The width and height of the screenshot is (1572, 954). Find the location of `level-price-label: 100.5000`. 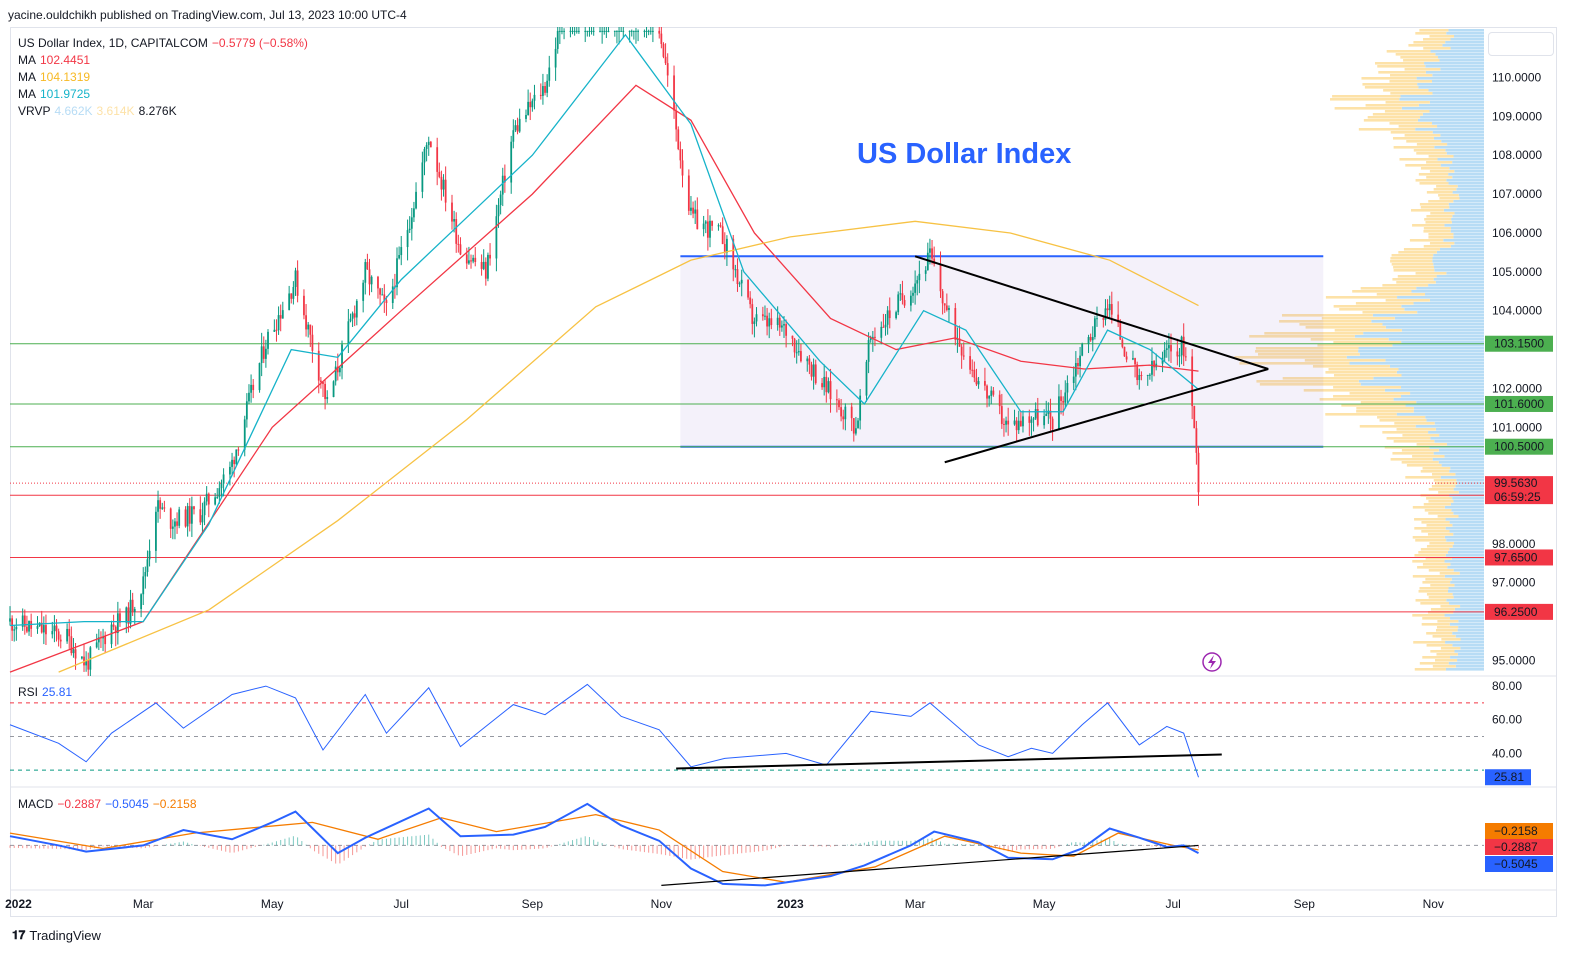

level-price-label: 100.5000 is located at coordinates (1519, 447).